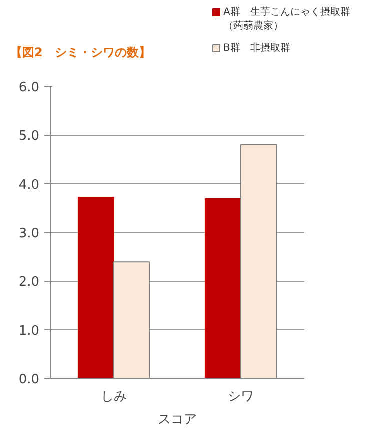 The width and height of the screenshot is (384, 432). I want to click on y-tick-label: 6.0, so click(29, 88).